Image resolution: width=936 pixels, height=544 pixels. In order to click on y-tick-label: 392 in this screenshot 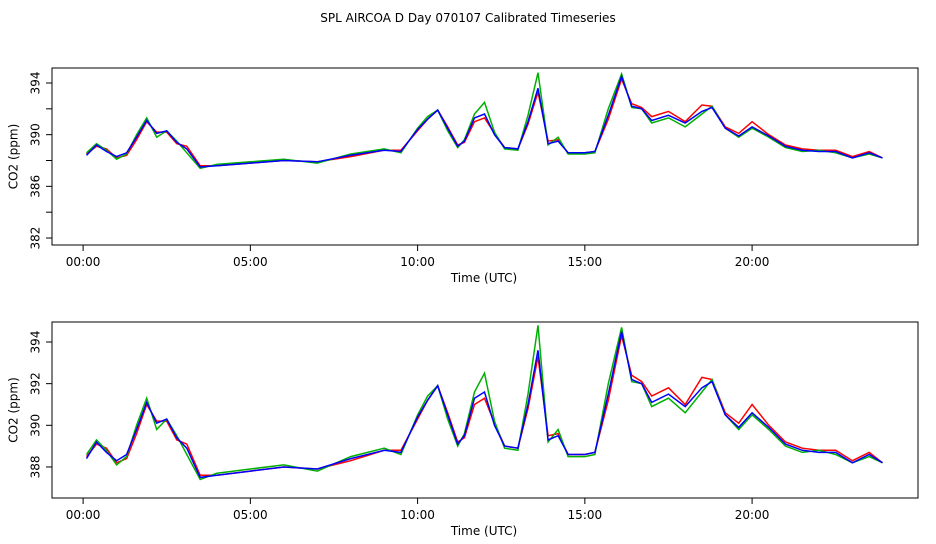, I will do `click(36, 383)`.